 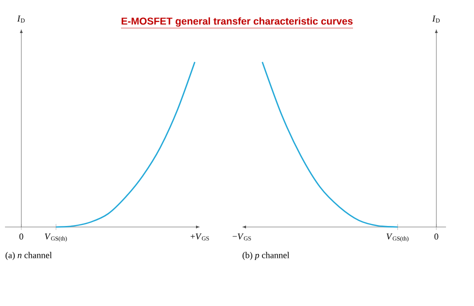 I want to click on text: (b) p channel, so click(x=266, y=256).